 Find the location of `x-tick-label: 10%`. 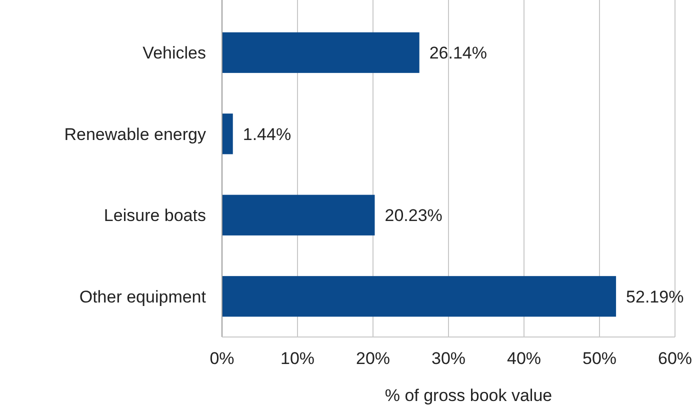

x-tick-label: 10% is located at coordinates (297, 358).